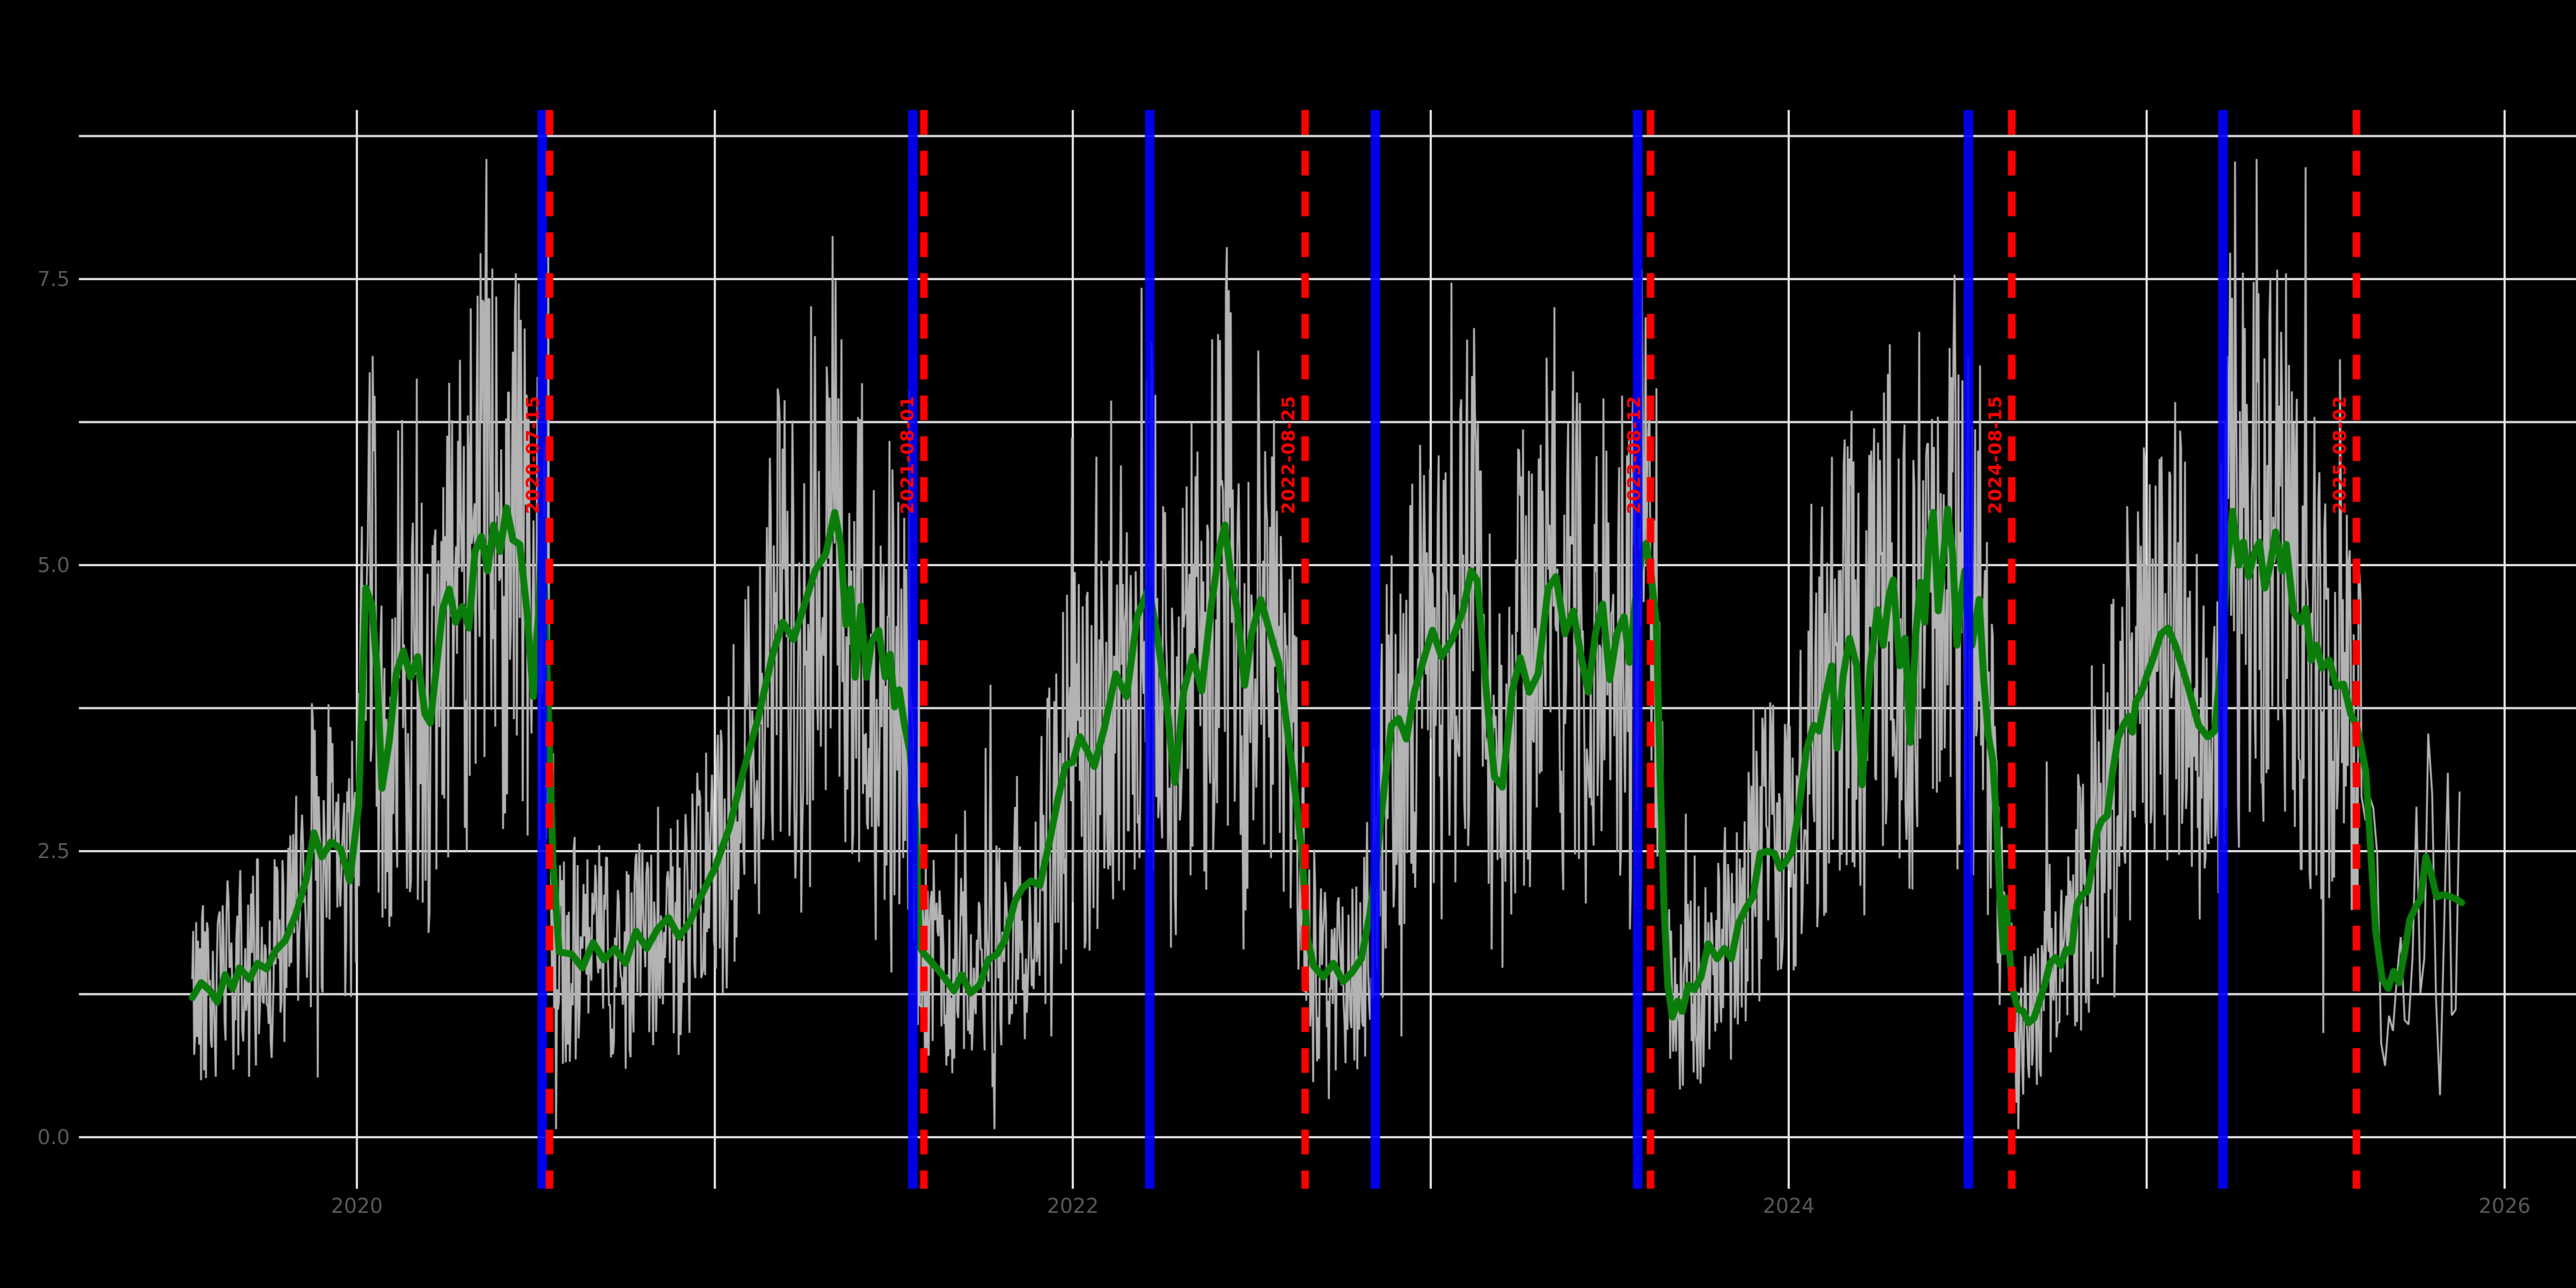 The height and width of the screenshot is (1288, 2576). What do you see at coordinates (1995, 454) in the screenshot?
I see `event-date-label: 2024-08-15` at bounding box center [1995, 454].